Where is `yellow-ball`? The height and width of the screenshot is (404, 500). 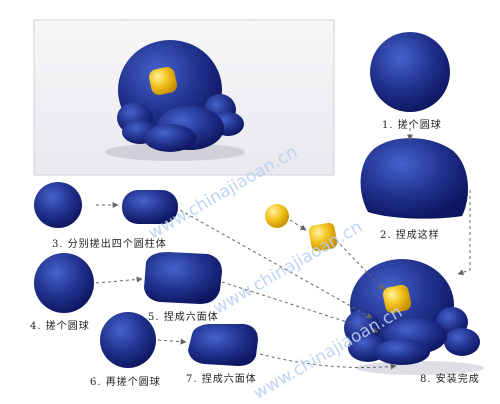
yellow-ball is located at coordinates (277, 216).